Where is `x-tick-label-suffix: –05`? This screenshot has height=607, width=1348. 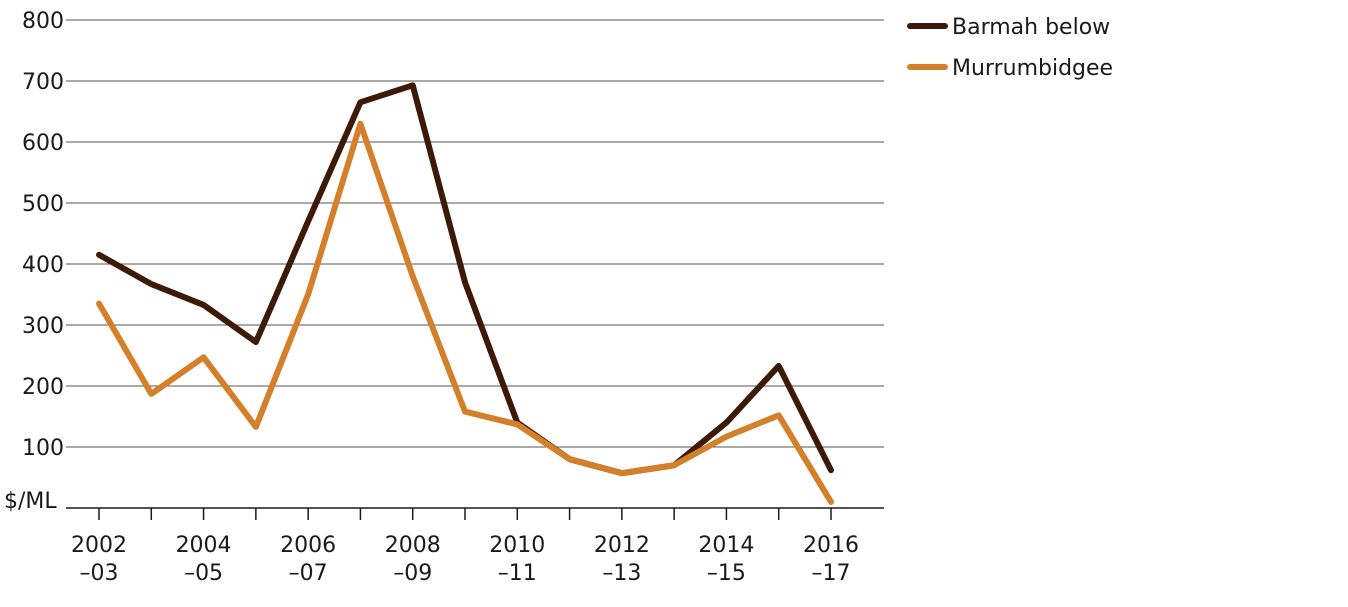
x-tick-label-suffix: –05 is located at coordinates (203, 573).